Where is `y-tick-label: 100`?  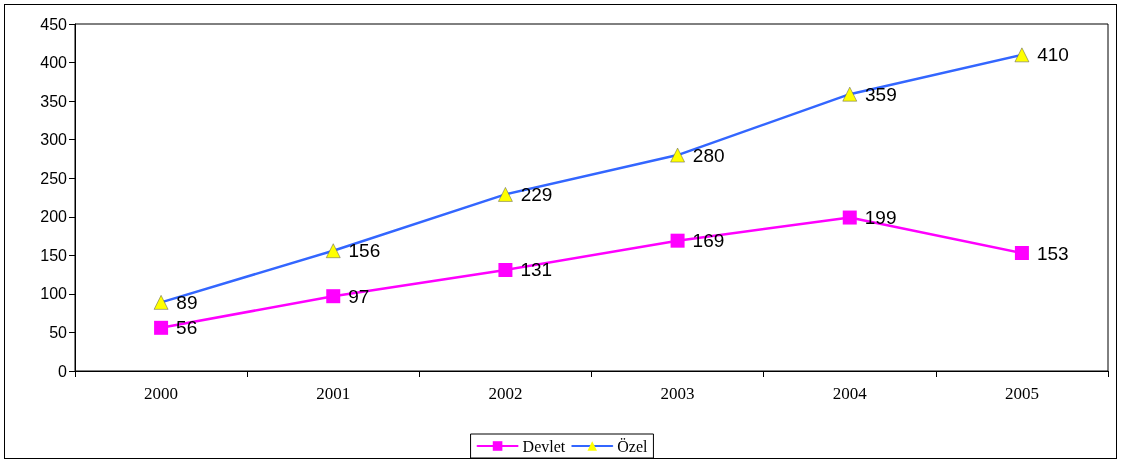 y-tick-label: 100 is located at coordinates (54, 294).